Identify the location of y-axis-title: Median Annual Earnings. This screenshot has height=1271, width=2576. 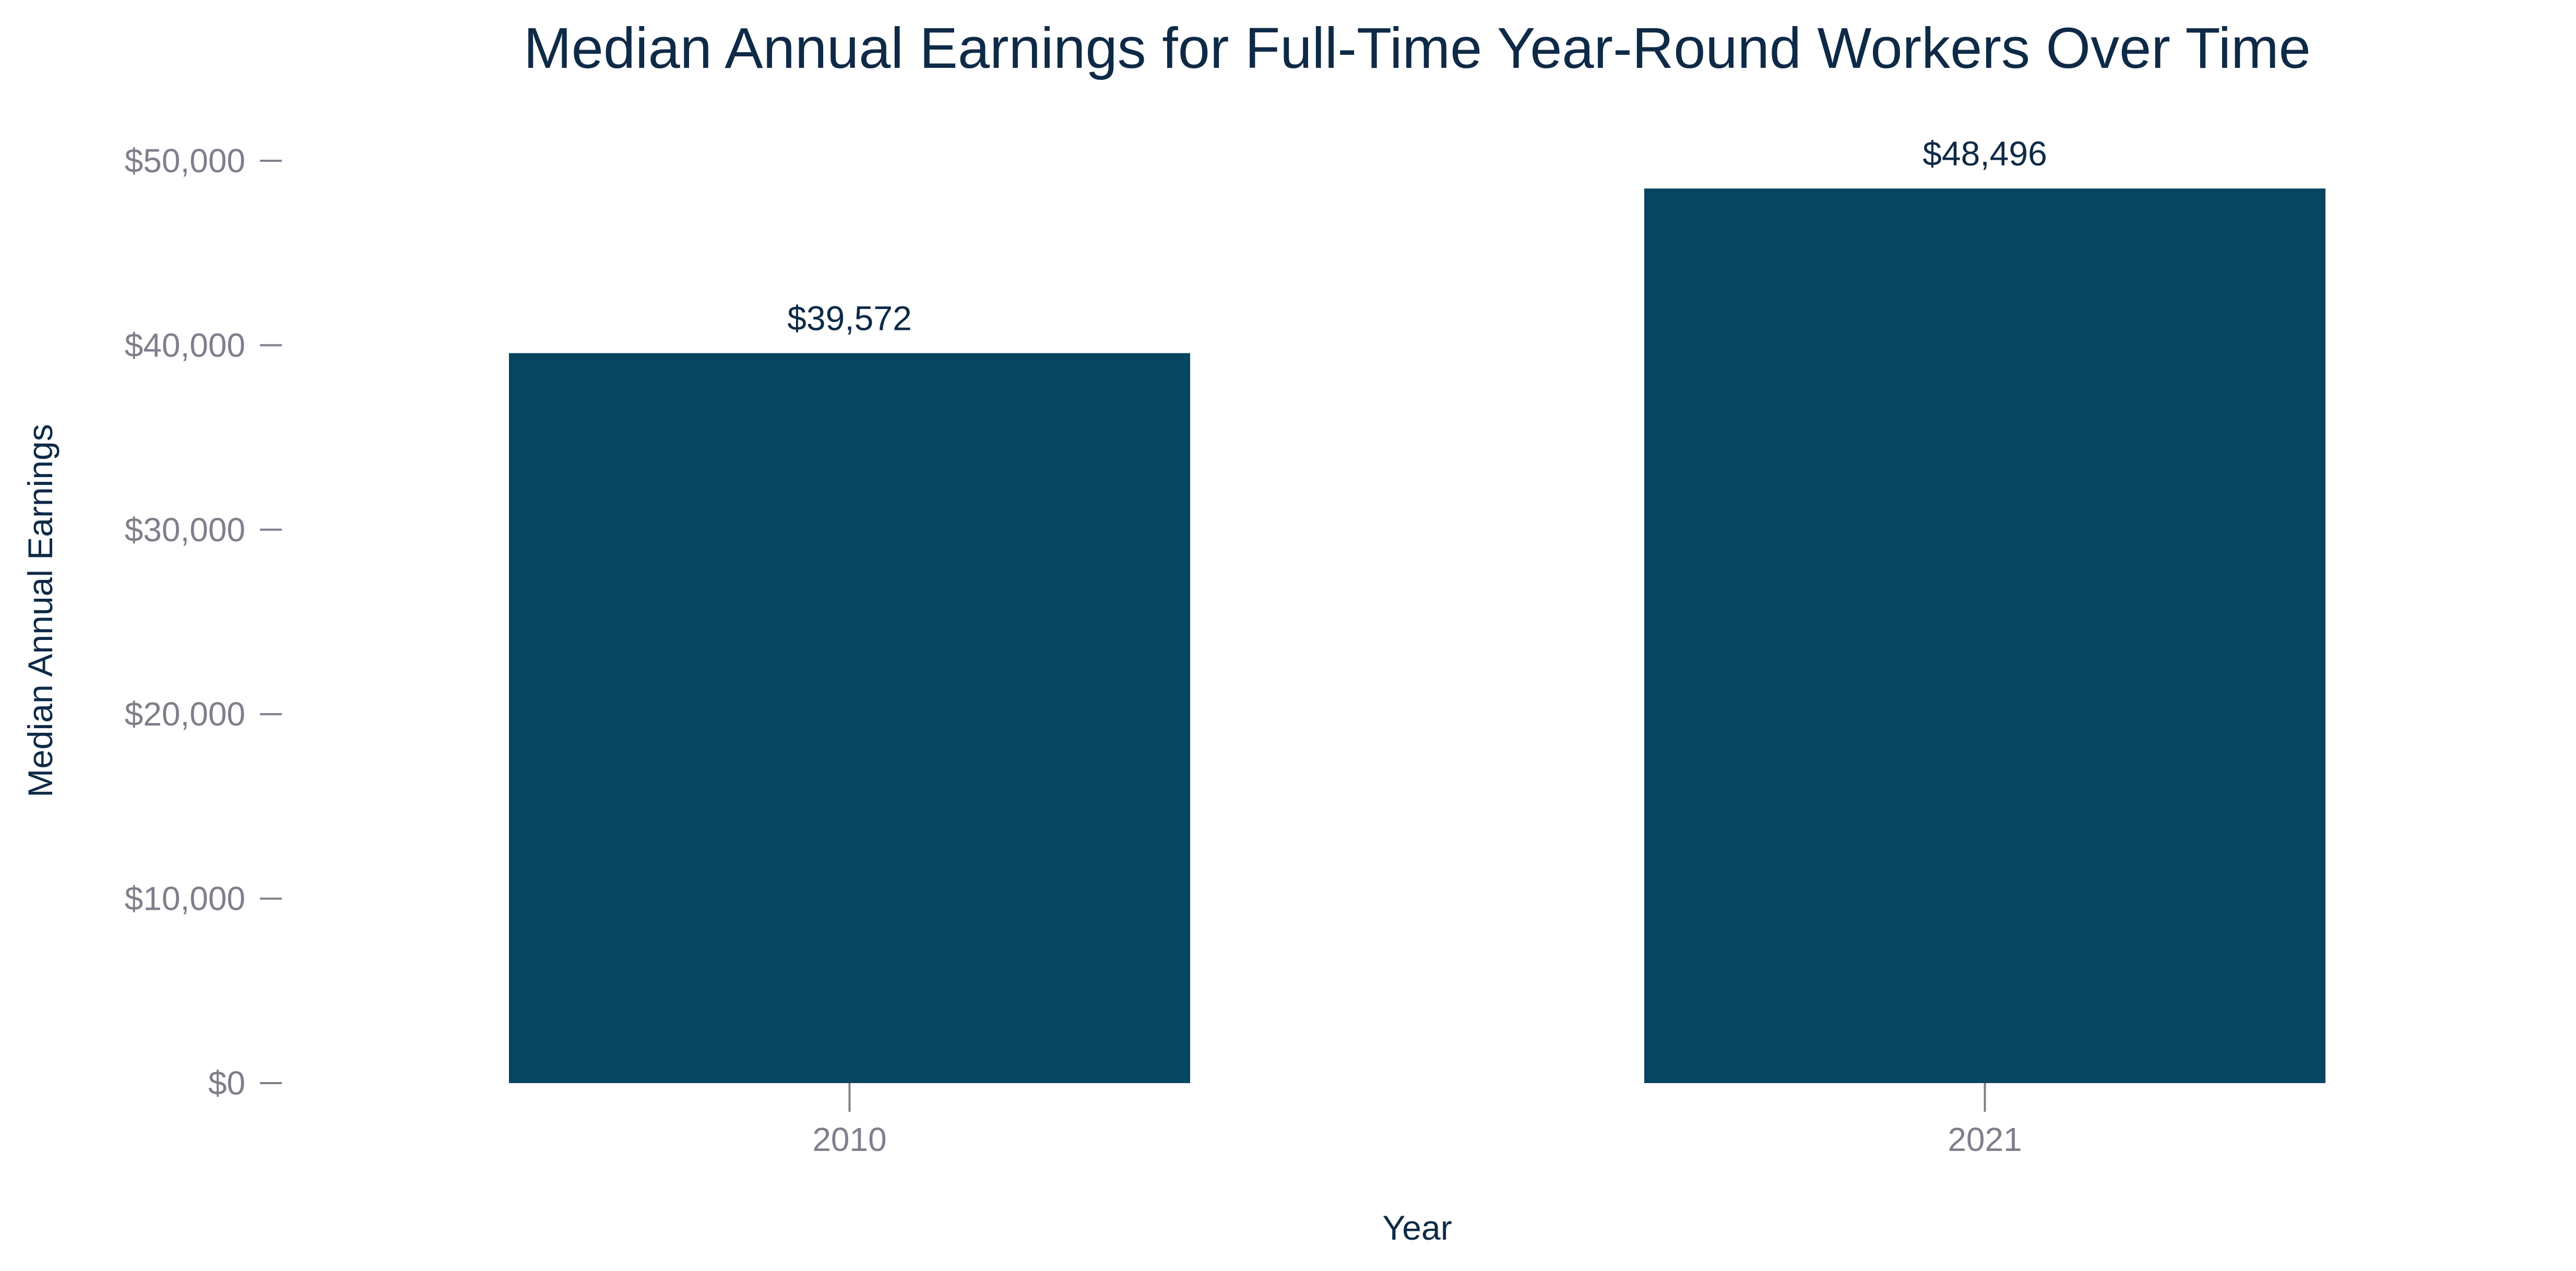
(40, 611).